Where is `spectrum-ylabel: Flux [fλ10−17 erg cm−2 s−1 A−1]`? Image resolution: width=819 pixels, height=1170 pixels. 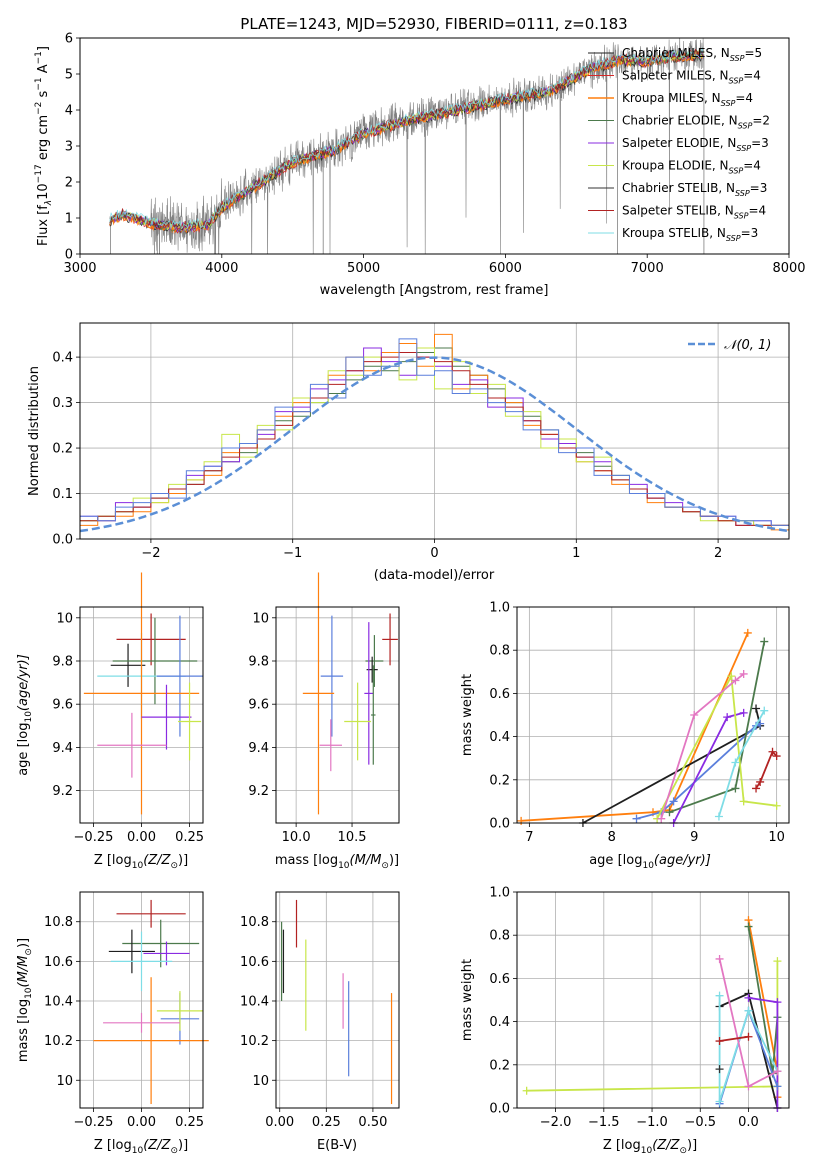
spectrum-ylabel: Flux [fλ10−17 erg cm−2 s−1 A−1] is located at coordinates (44, 146).